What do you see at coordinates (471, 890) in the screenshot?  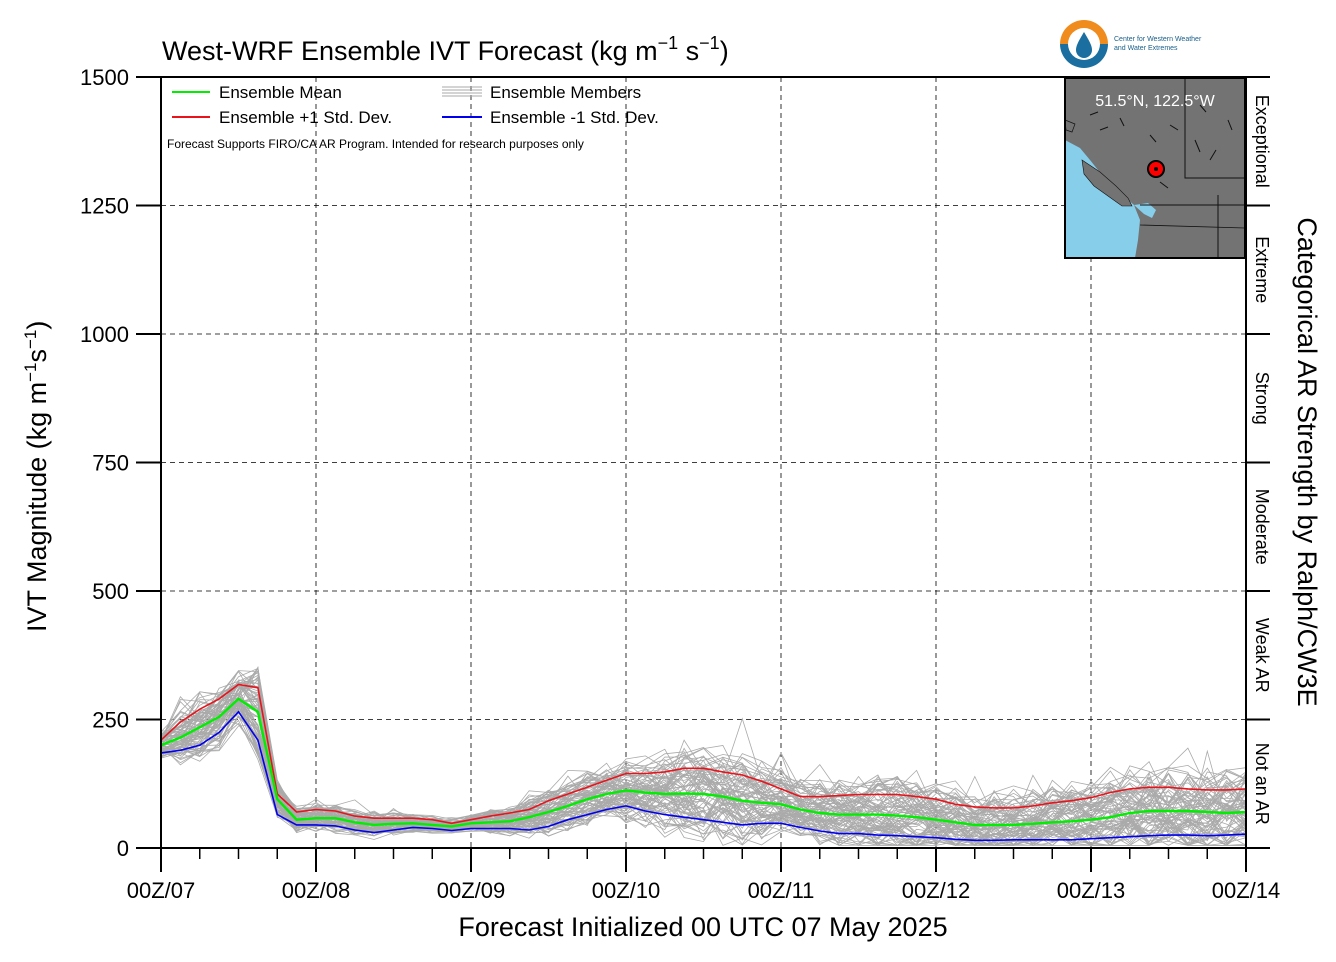 I see `x-tick-label-2: 00Z/09` at bounding box center [471, 890].